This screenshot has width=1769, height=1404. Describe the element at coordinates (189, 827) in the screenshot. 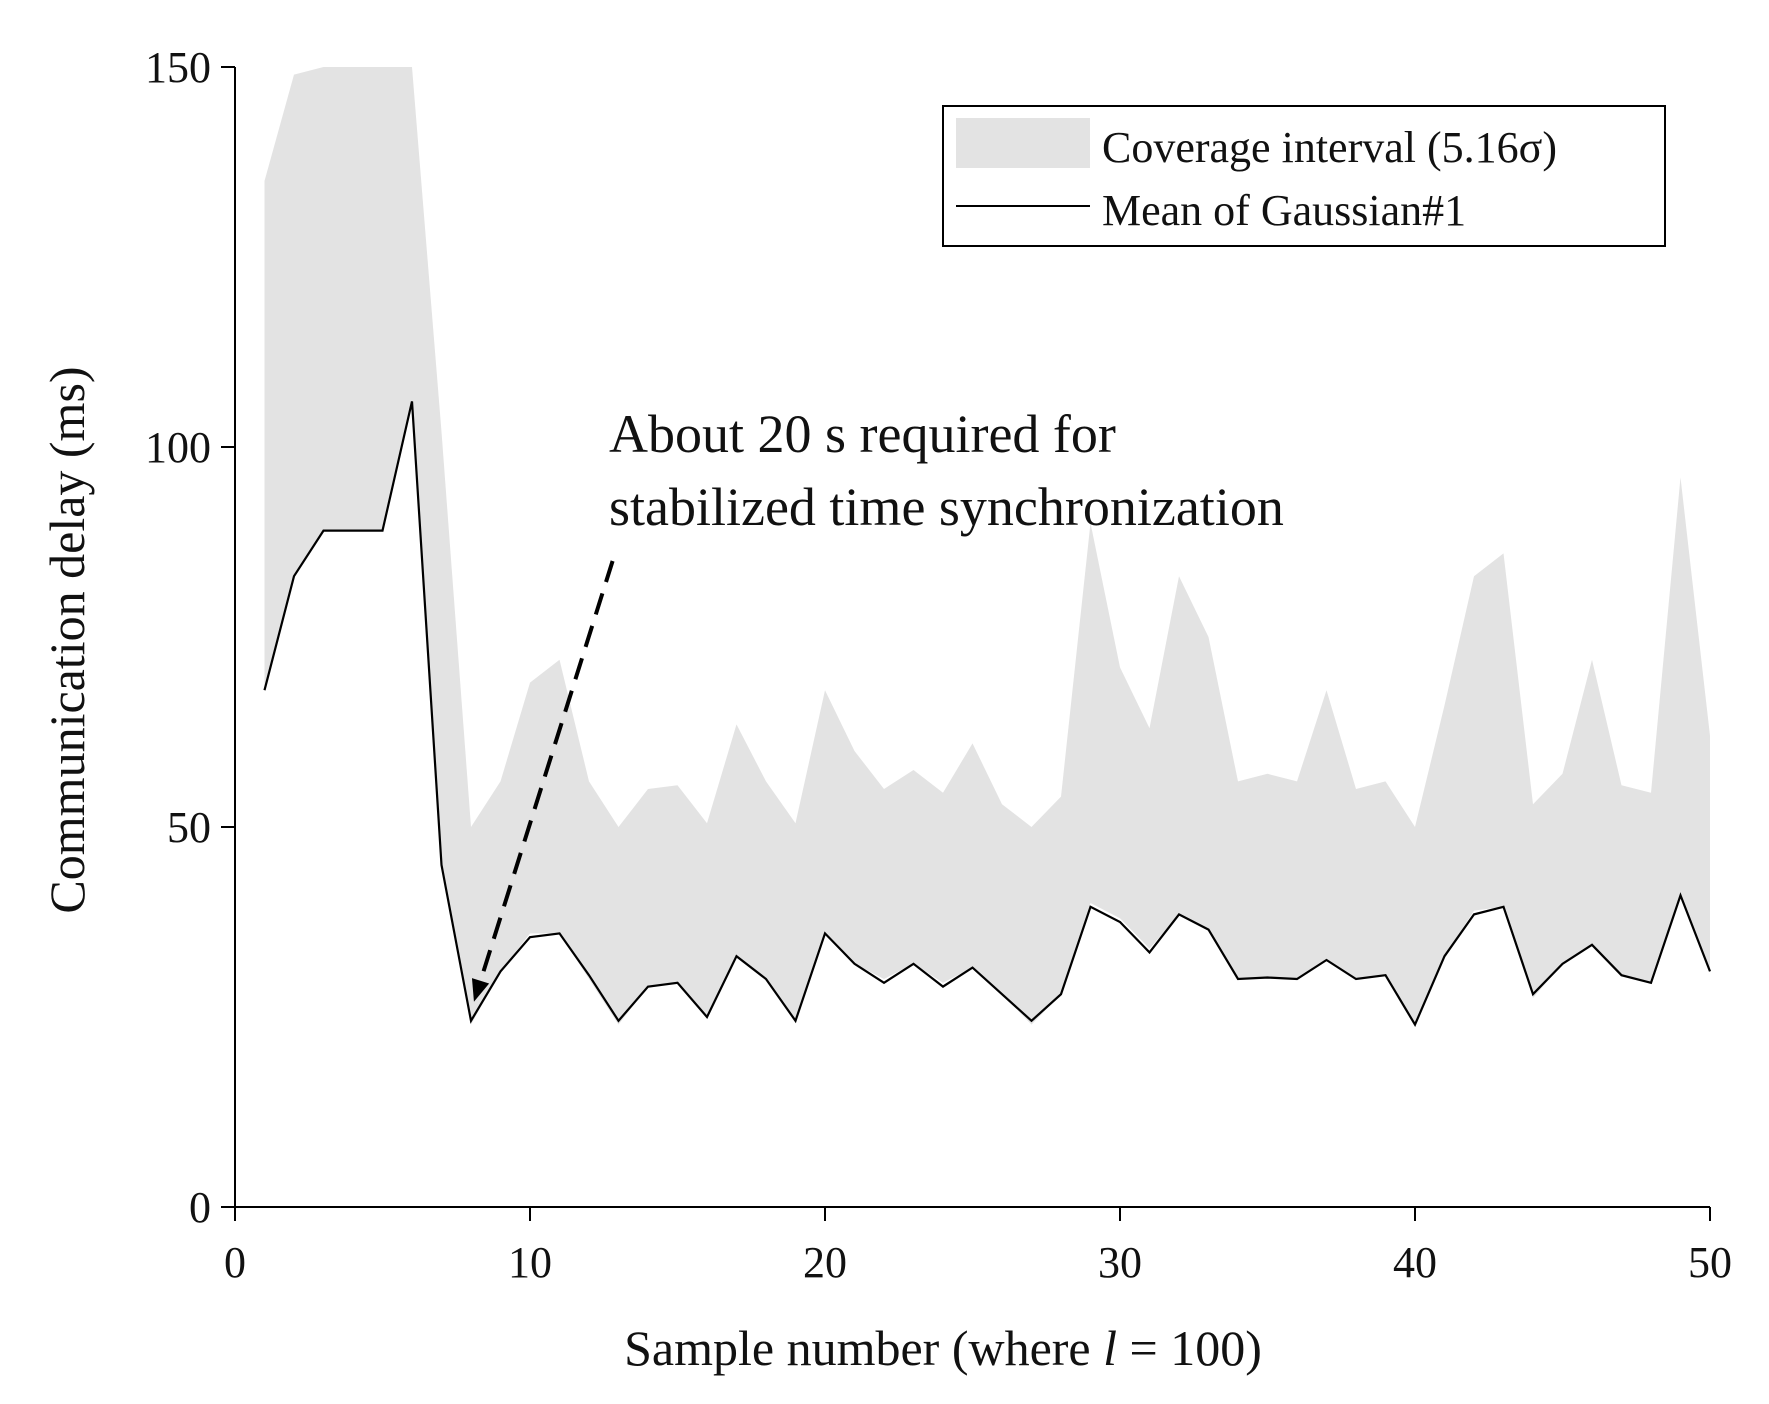

I see `y-tick-label: 50` at that location.